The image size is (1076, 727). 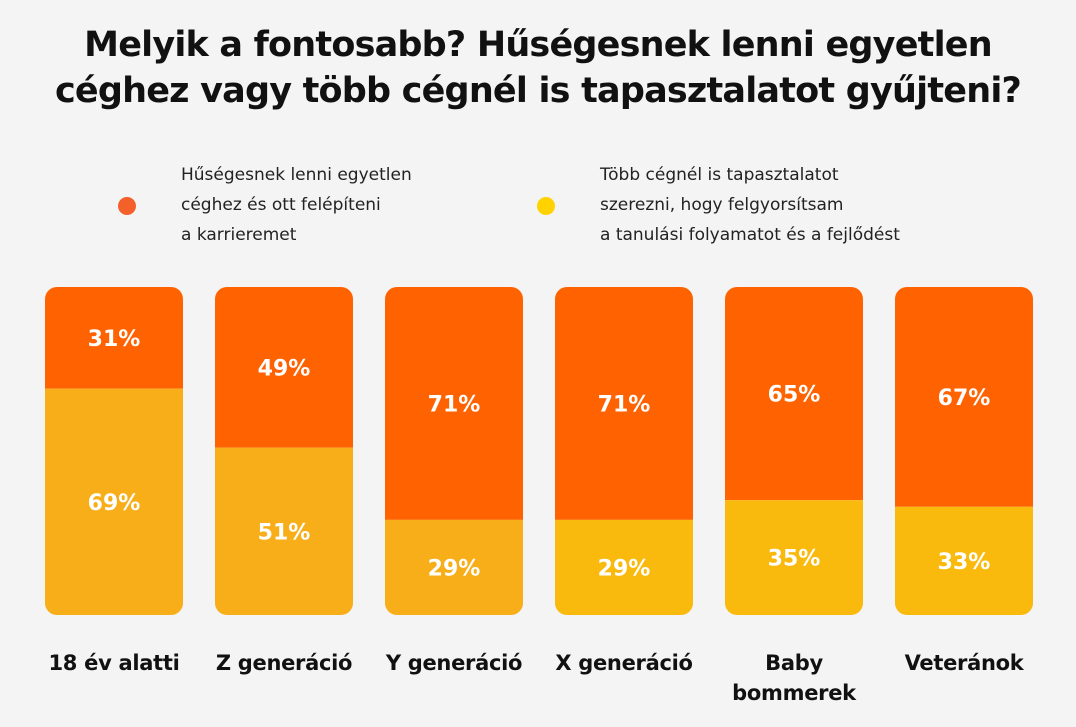 I want to click on data-label-multiple: 69%, so click(x=114, y=503).